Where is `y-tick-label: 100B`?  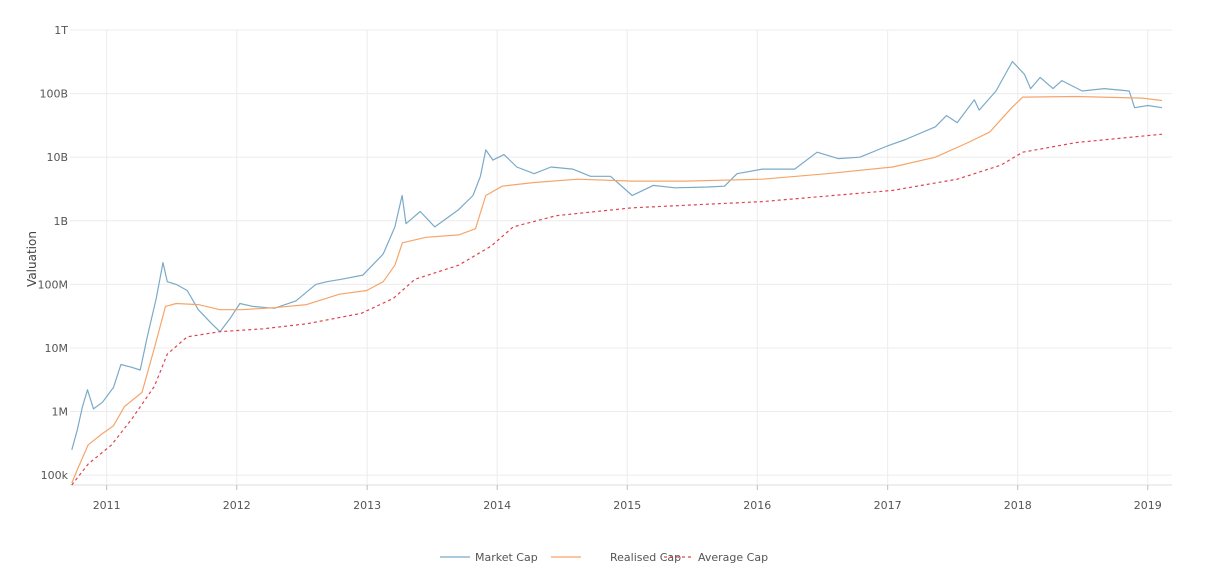 y-tick-label: 100B is located at coordinates (53, 94).